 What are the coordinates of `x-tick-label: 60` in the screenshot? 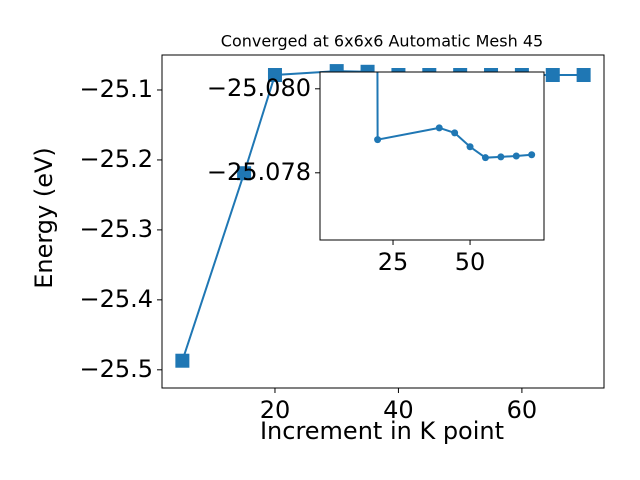 It's located at (522, 410).